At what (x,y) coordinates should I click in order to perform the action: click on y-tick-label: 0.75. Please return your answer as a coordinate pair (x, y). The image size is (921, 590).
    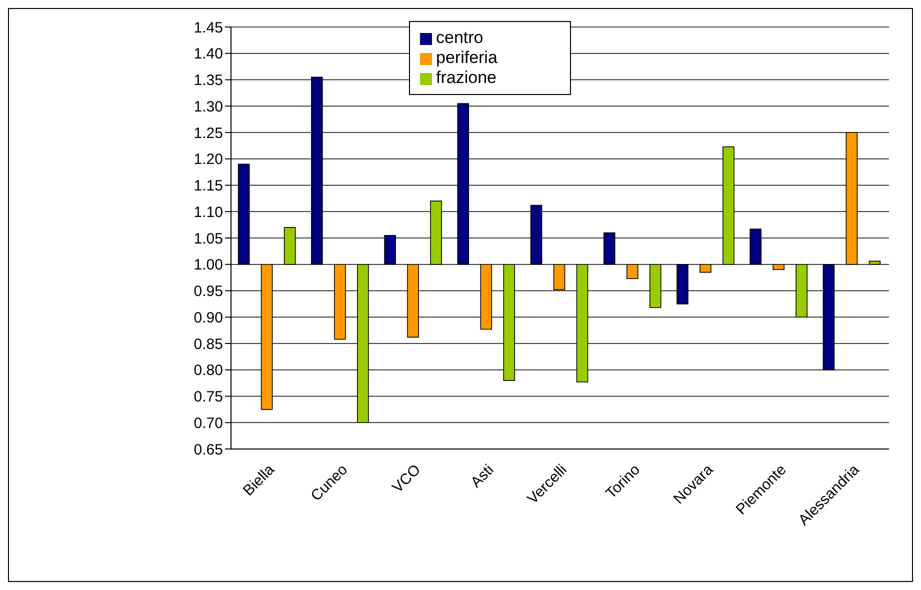
    Looking at the image, I should click on (208, 397).